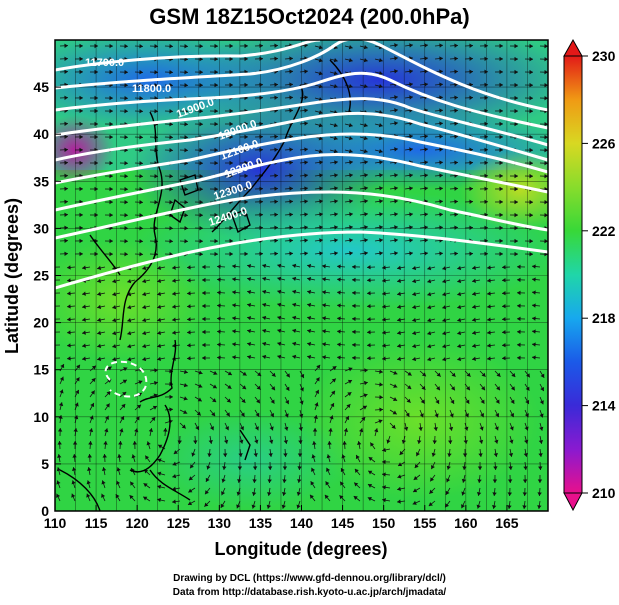  What do you see at coordinates (302, 523) in the screenshot?
I see `x-tick-label: 140` at bounding box center [302, 523].